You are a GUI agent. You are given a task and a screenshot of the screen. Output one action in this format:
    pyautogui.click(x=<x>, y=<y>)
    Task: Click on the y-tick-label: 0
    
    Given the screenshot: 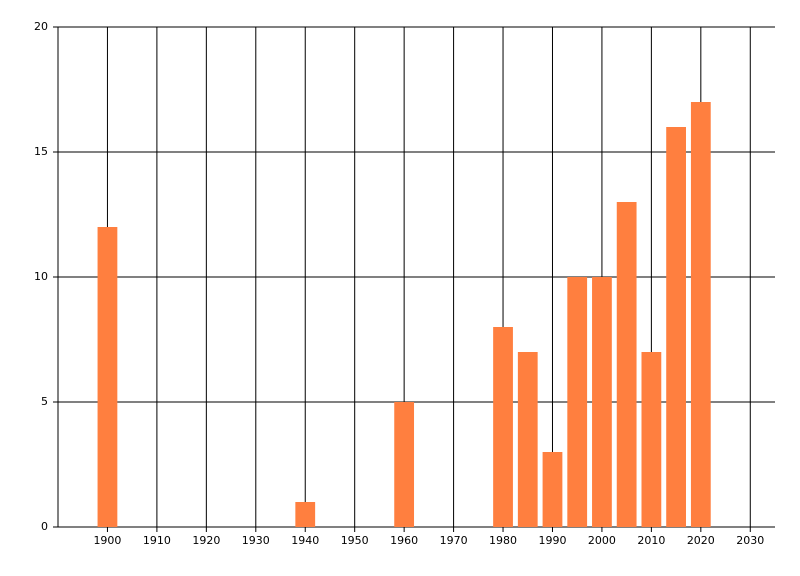 What is the action you would take?
    pyautogui.click(x=44, y=526)
    